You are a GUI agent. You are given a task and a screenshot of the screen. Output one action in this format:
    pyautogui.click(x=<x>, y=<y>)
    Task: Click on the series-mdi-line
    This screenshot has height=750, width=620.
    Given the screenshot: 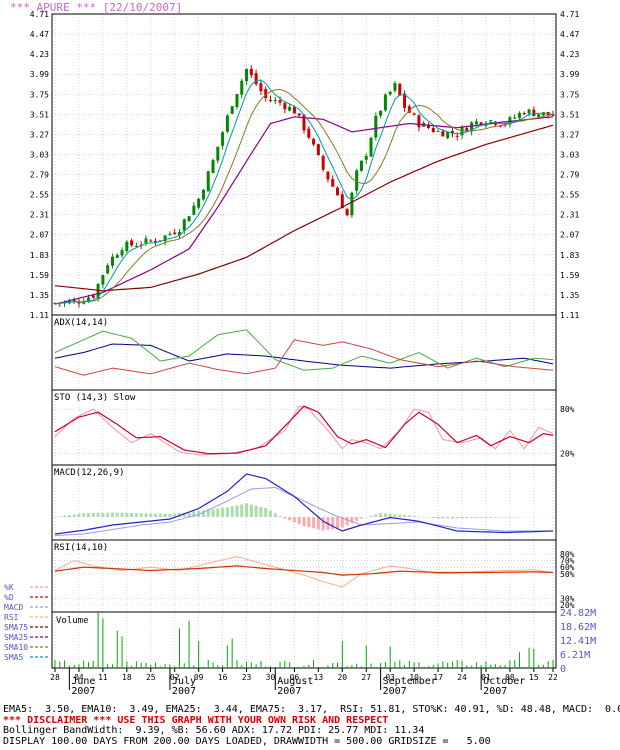 What is the action you would take?
    pyautogui.click(x=304, y=357)
    